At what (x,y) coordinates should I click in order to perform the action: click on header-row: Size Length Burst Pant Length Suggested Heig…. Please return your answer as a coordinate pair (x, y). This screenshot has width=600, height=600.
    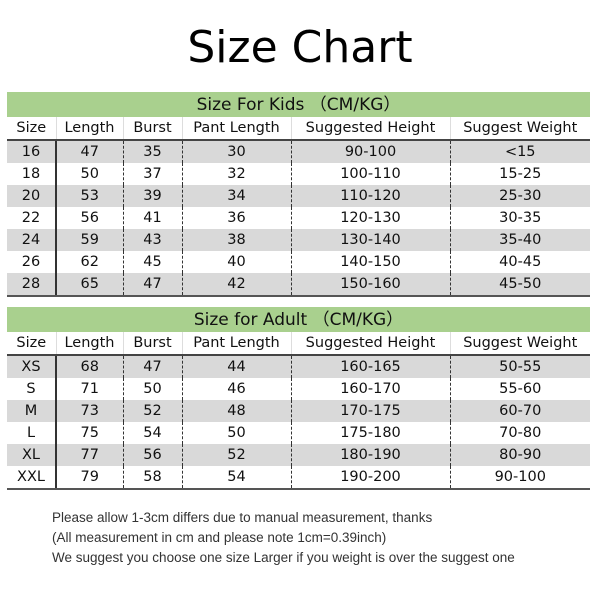
    Looking at the image, I should click on (298, 129).